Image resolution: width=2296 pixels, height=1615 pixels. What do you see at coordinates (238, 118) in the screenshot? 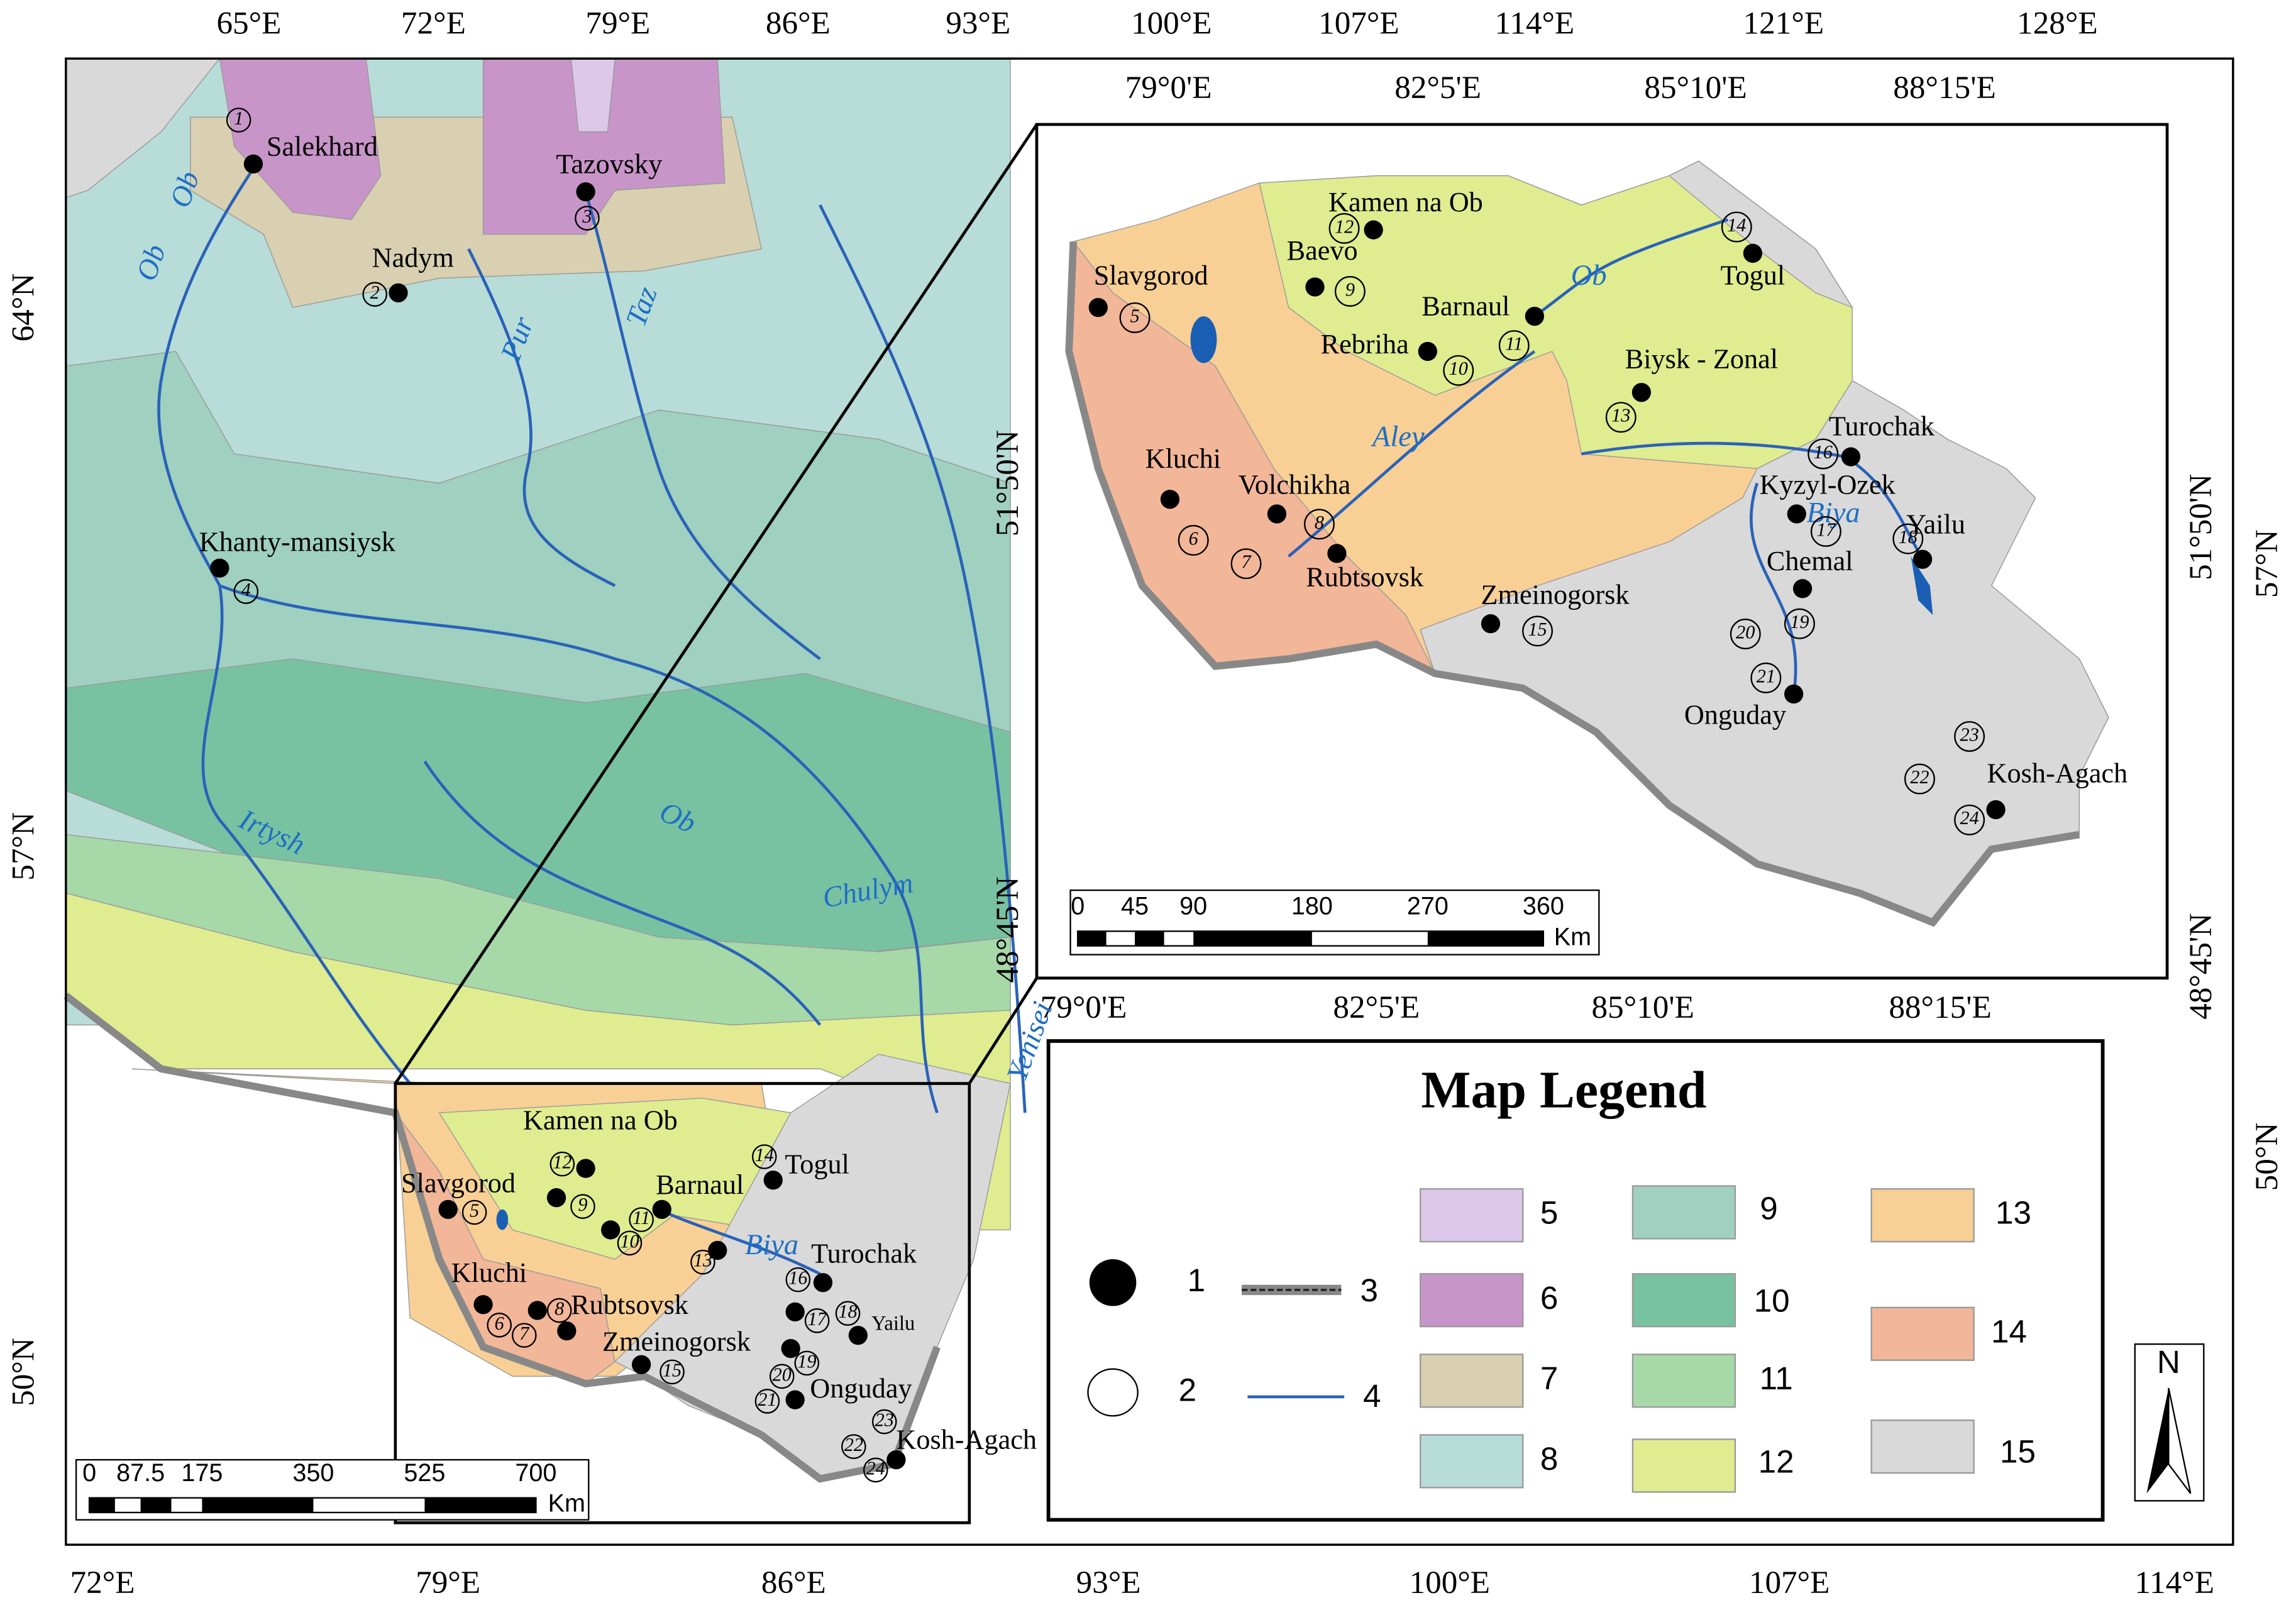
I see `station-number: 1` at bounding box center [238, 118].